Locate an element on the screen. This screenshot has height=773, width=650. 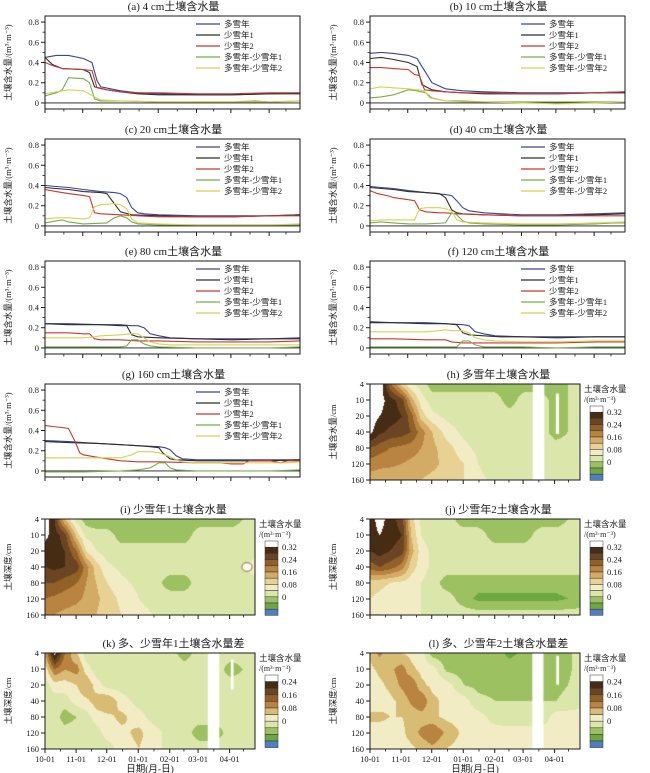
panel-l-title: (l) 多、少雪年2土壤含水量差 is located at coordinates (498, 644).